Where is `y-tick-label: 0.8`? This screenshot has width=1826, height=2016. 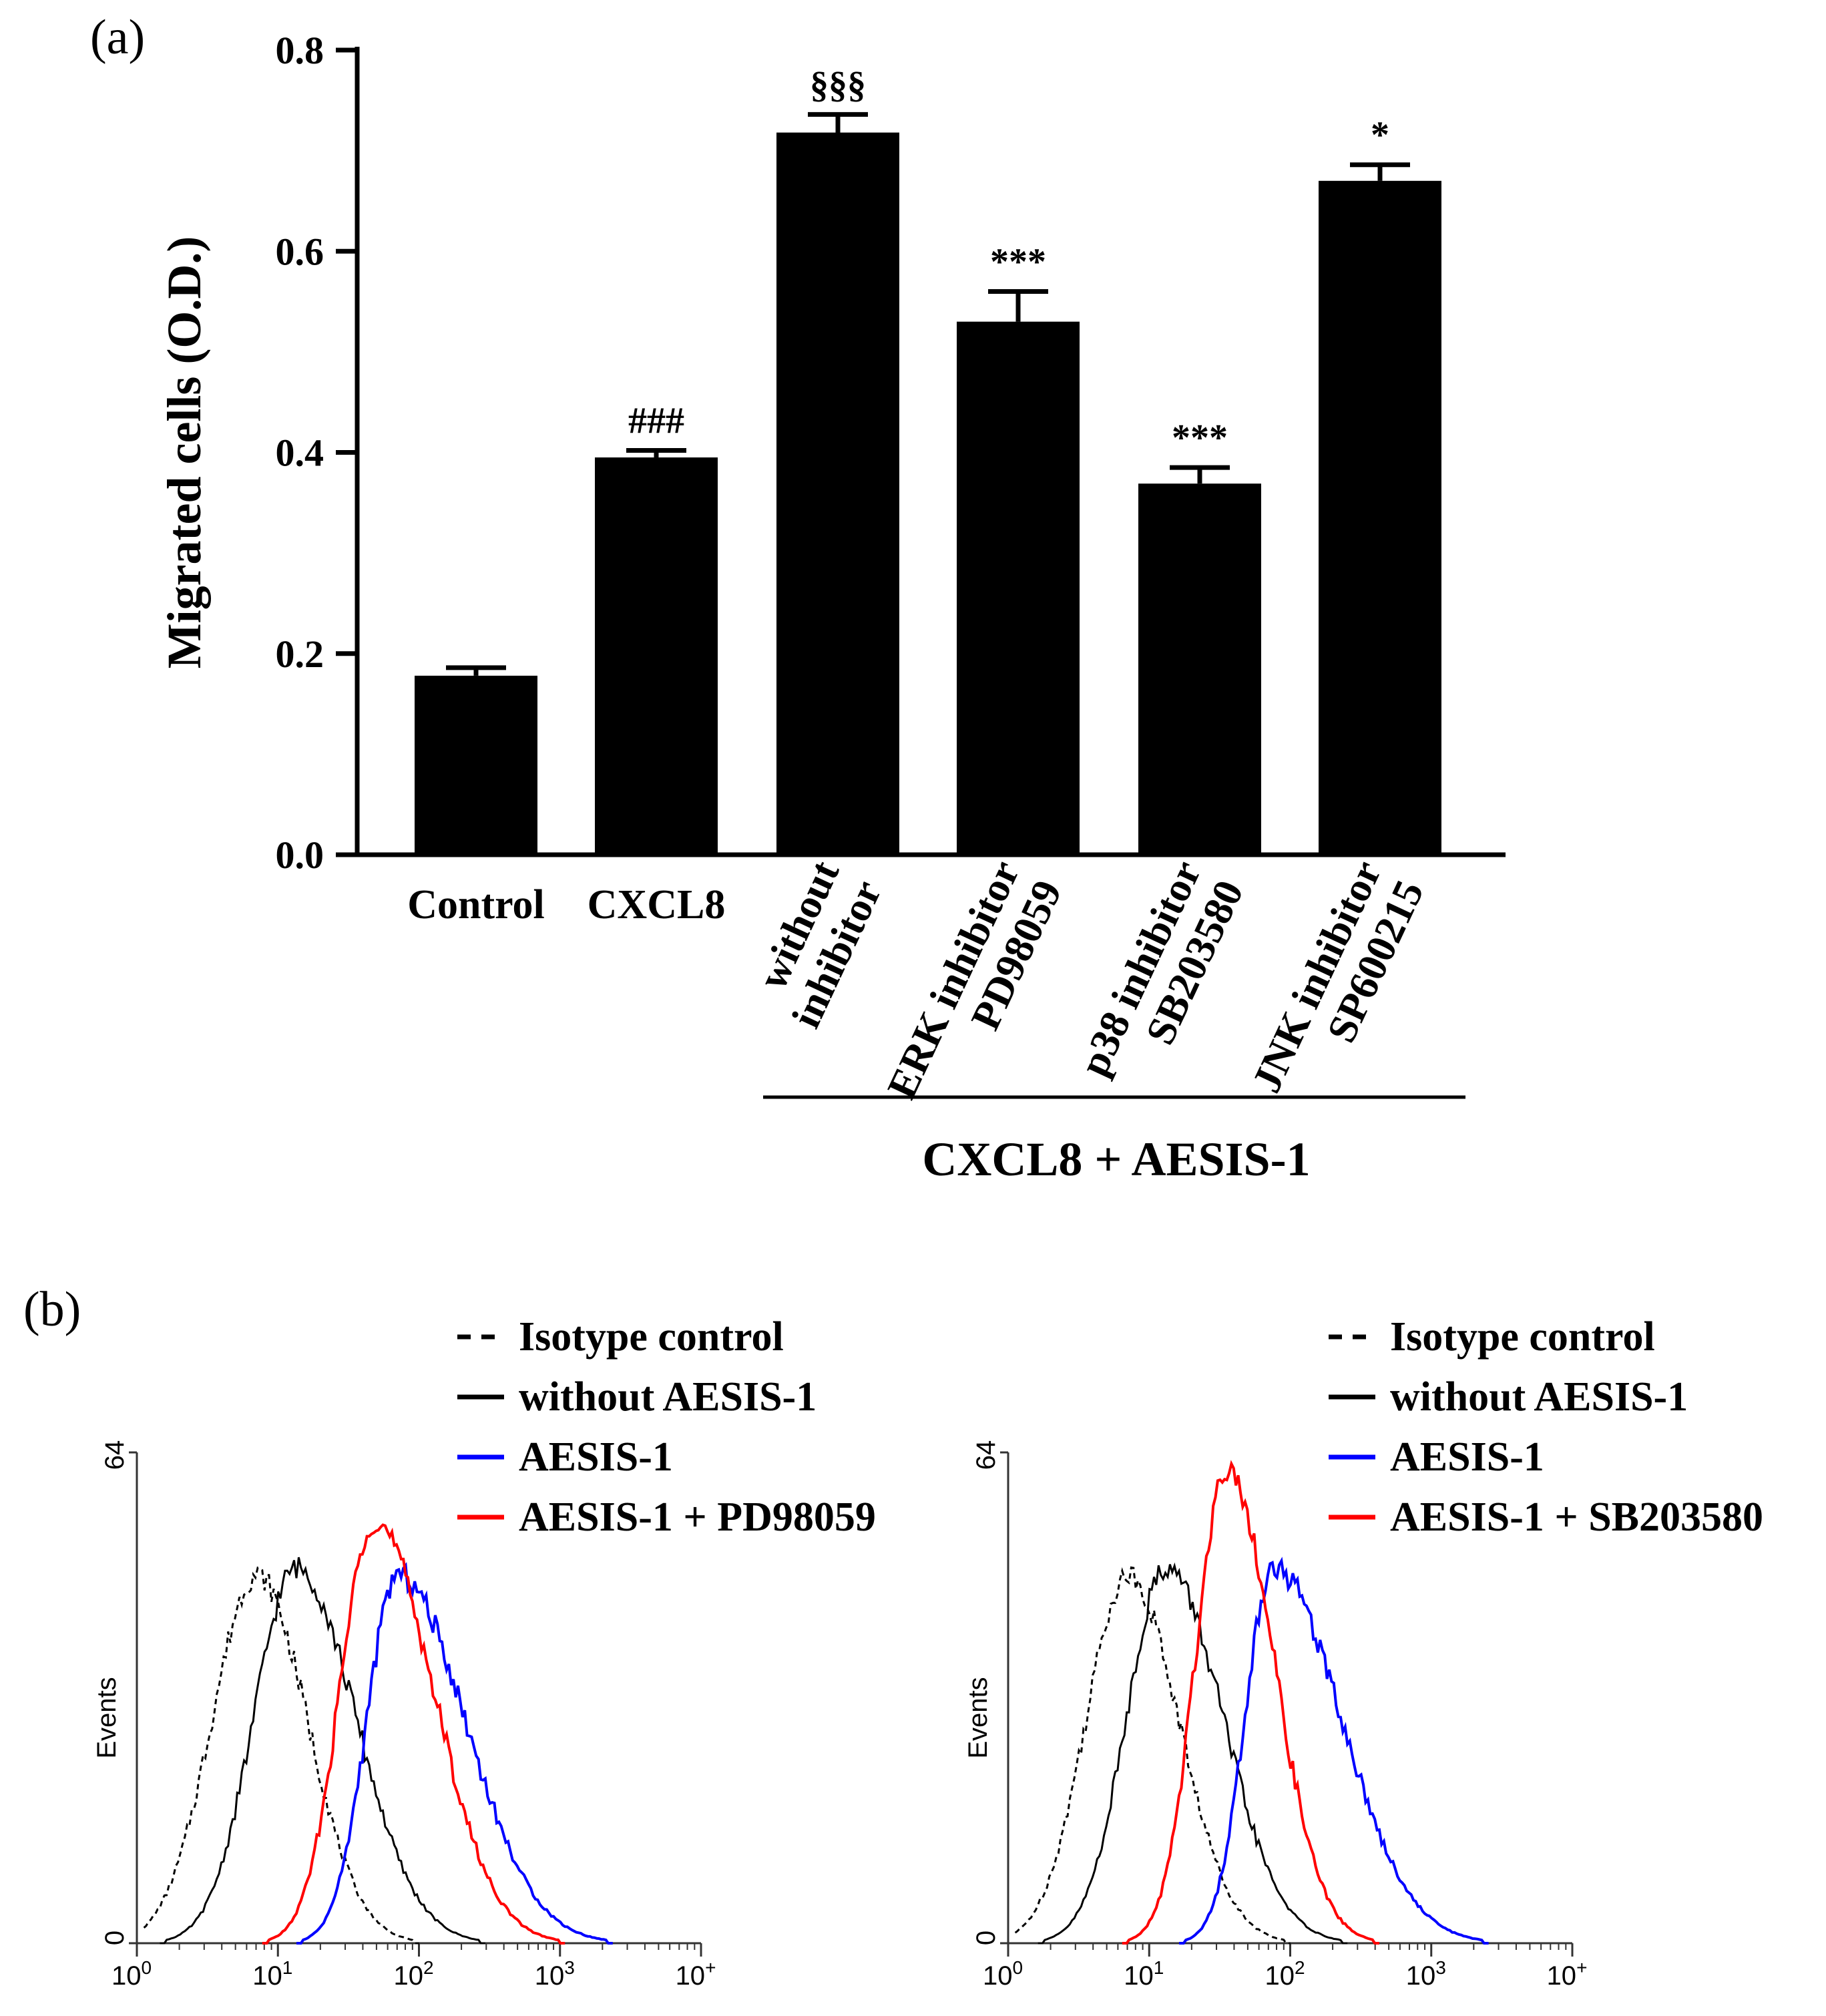 y-tick-label: 0.8 is located at coordinates (300, 50).